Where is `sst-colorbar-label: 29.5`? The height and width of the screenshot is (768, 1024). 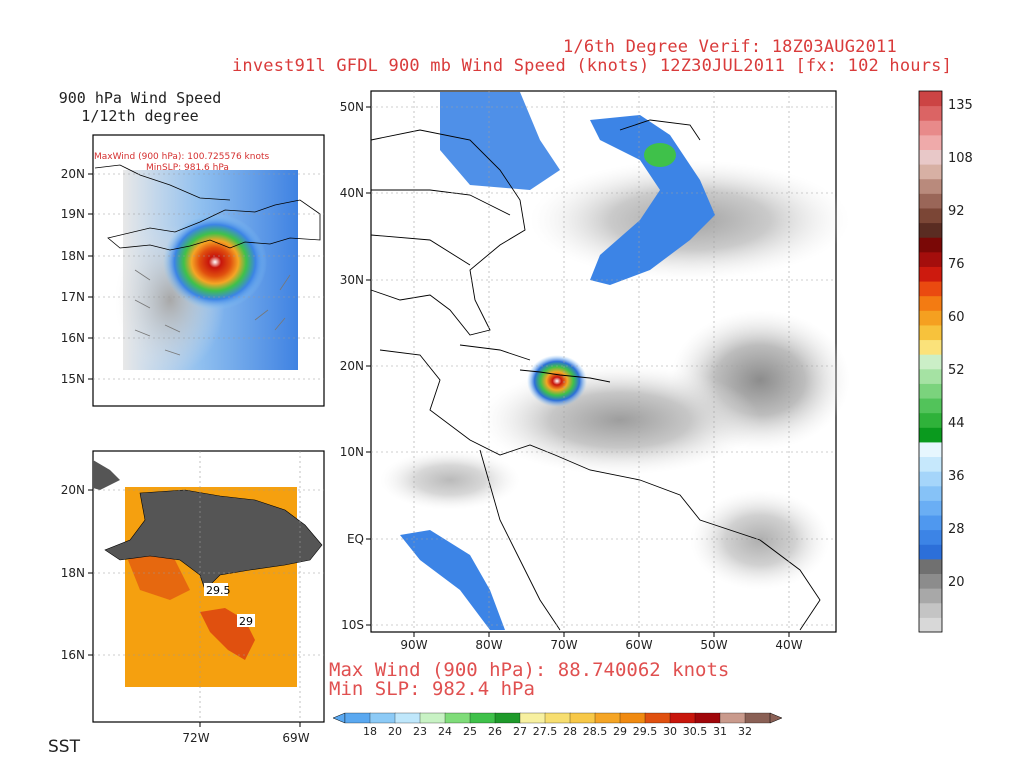
sst-colorbar-label: 29.5 is located at coordinates (645, 731).